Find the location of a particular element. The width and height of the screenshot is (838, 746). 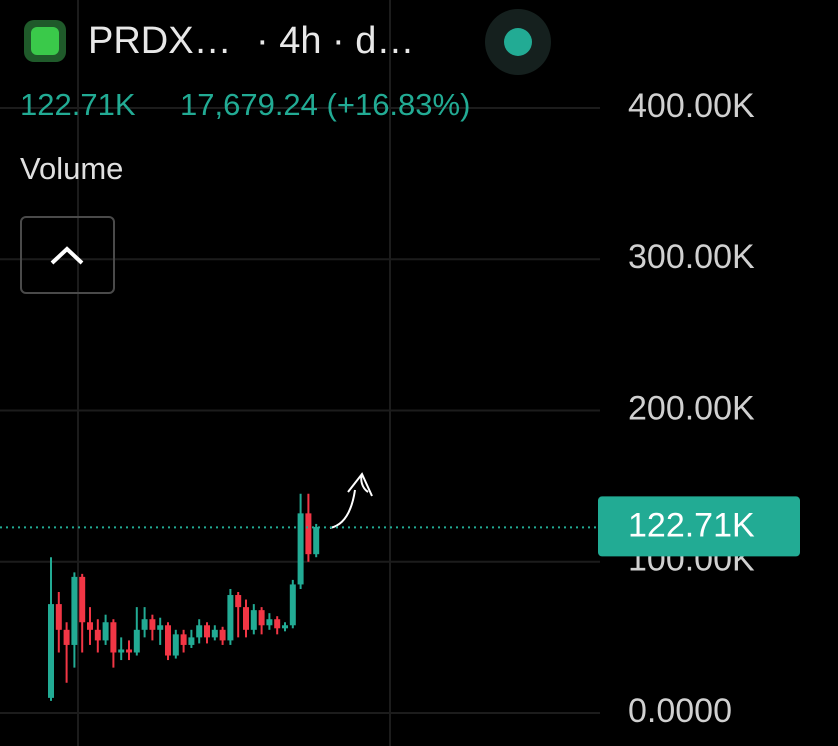

chevron-up is located at coordinates (67, 255).